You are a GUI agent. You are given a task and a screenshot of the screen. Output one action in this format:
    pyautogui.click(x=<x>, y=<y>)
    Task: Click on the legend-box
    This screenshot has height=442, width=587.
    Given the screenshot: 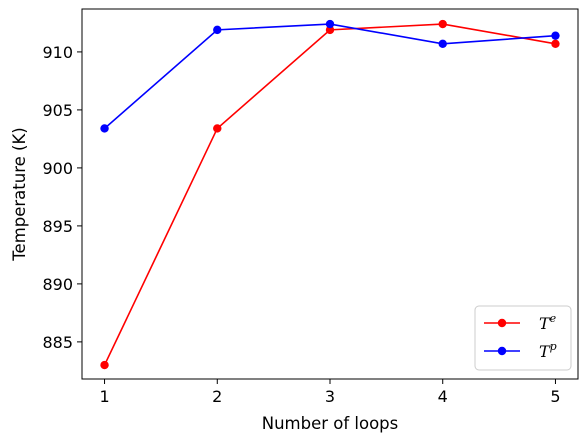 What is the action you would take?
    pyautogui.click(x=523, y=338)
    